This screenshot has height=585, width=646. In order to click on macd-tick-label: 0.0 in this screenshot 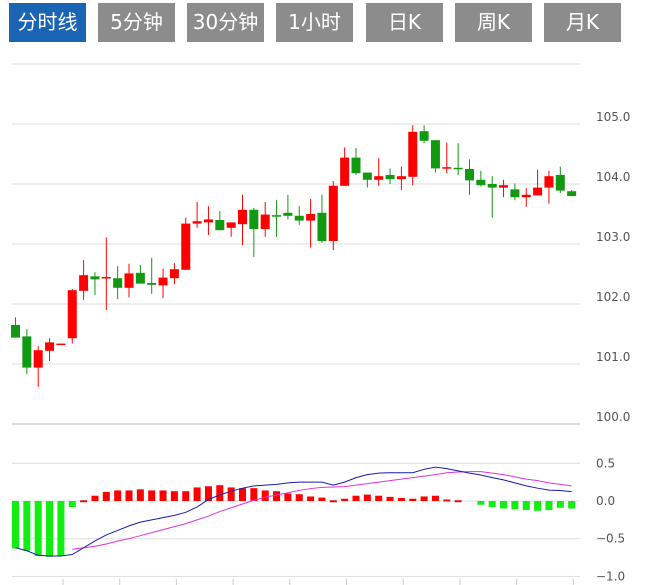, I will do `click(605, 501)`.